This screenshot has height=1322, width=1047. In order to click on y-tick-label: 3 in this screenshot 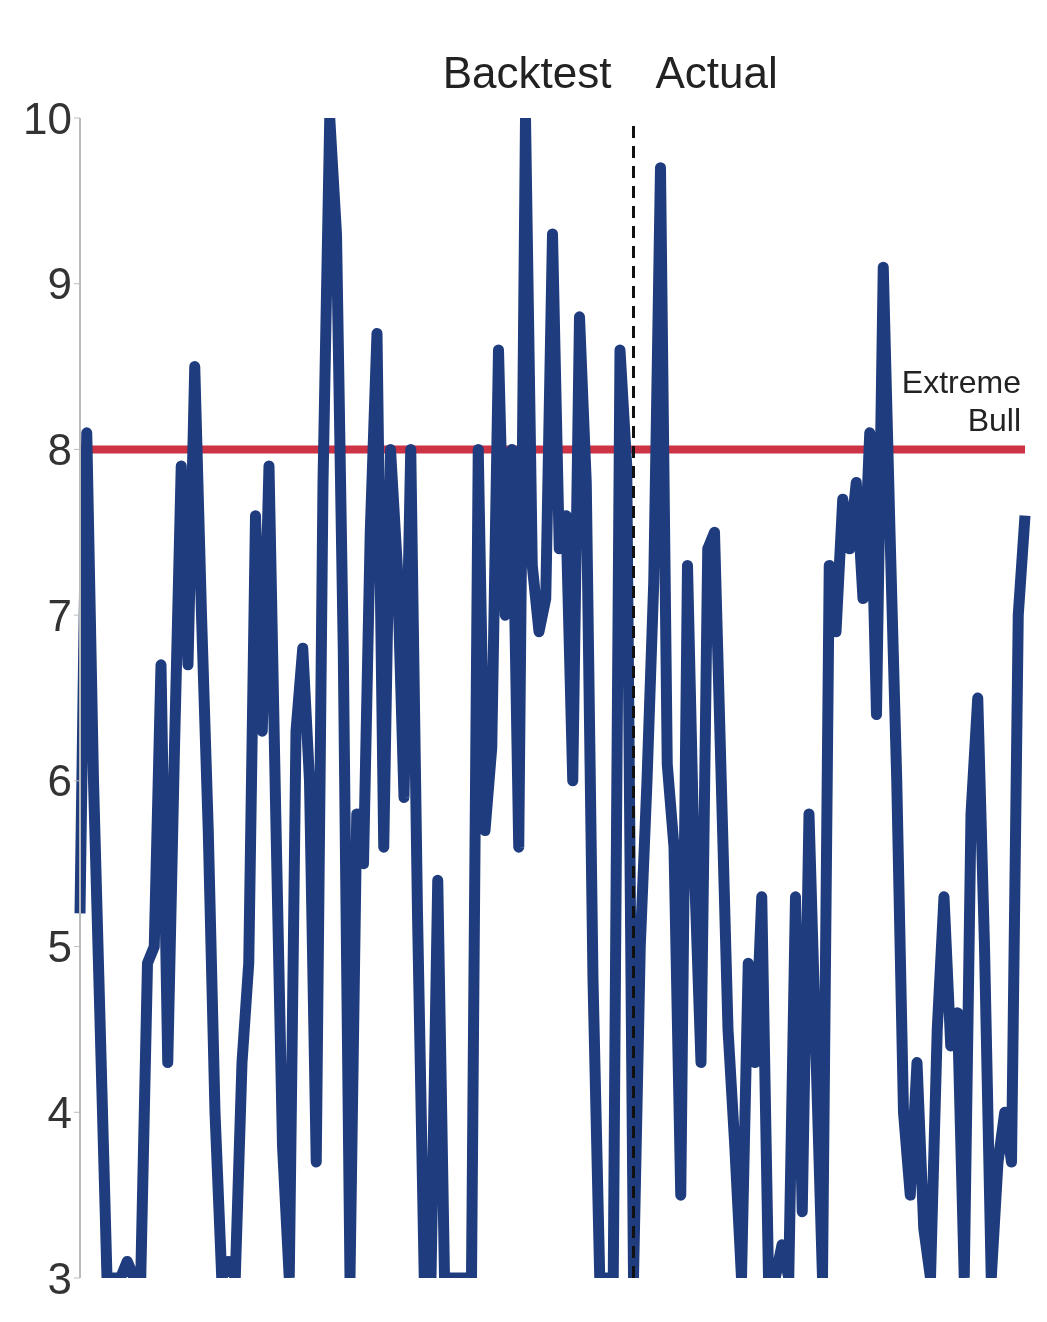, I will do `click(59, 1278)`.